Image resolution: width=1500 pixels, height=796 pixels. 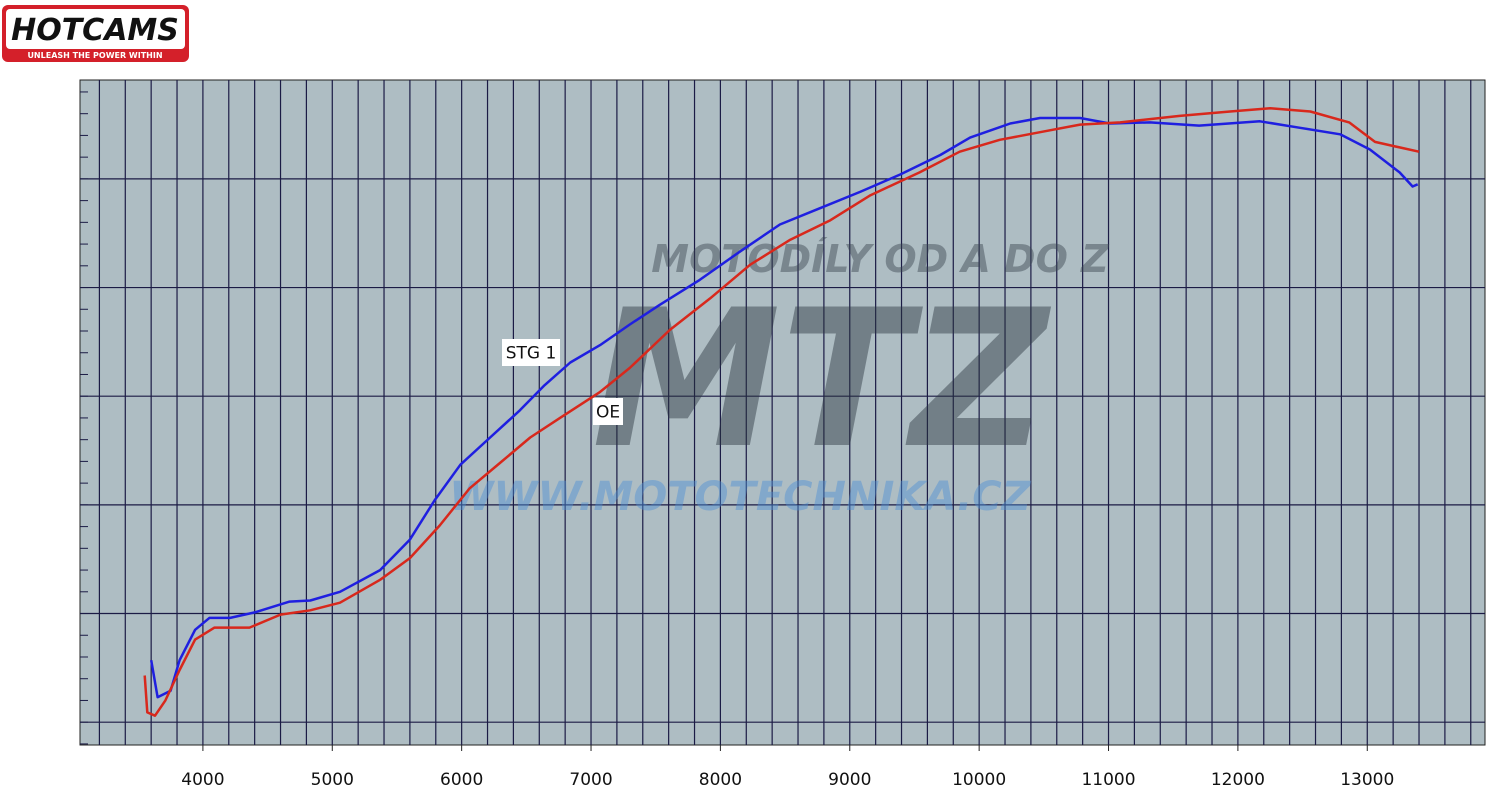 What do you see at coordinates (740, 497) in the screenshot?
I see `watermark-url: WWW.MOTOTECHNIKA.CZ` at bounding box center [740, 497].